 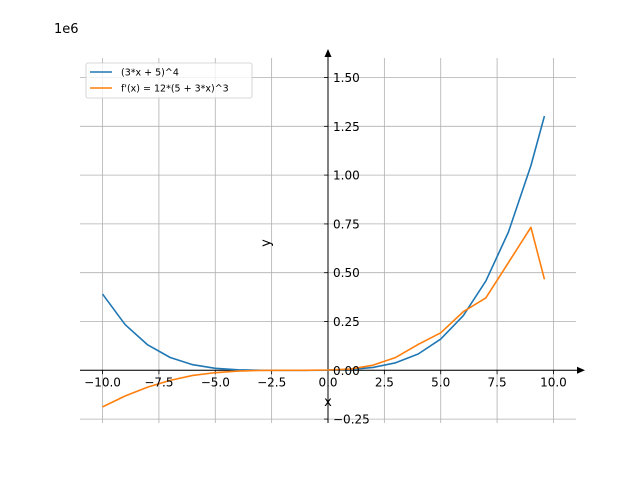 What do you see at coordinates (346, 224) in the screenshot?
I see `y-tick-label: 0.75` at bounding box center [346, 224].